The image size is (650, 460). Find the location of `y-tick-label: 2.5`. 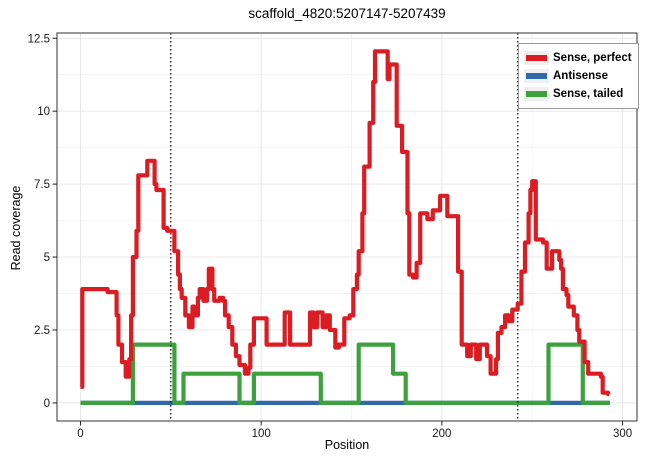

y-tick-label: 2.5 is located at coordinates (42, 331).